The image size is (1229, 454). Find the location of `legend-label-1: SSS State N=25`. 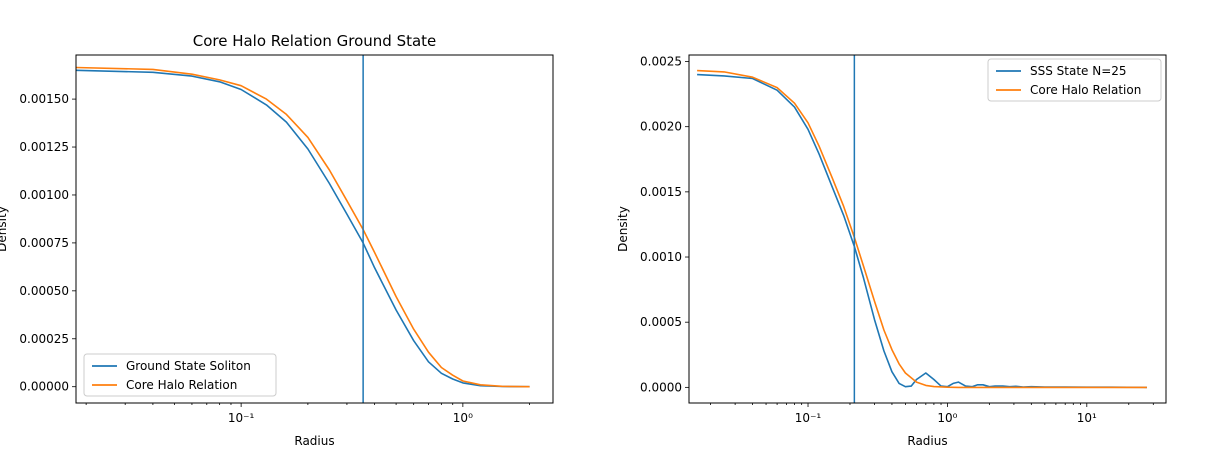

legend-label-1: SSS State N=25 is located at coordinates (1078, 71).